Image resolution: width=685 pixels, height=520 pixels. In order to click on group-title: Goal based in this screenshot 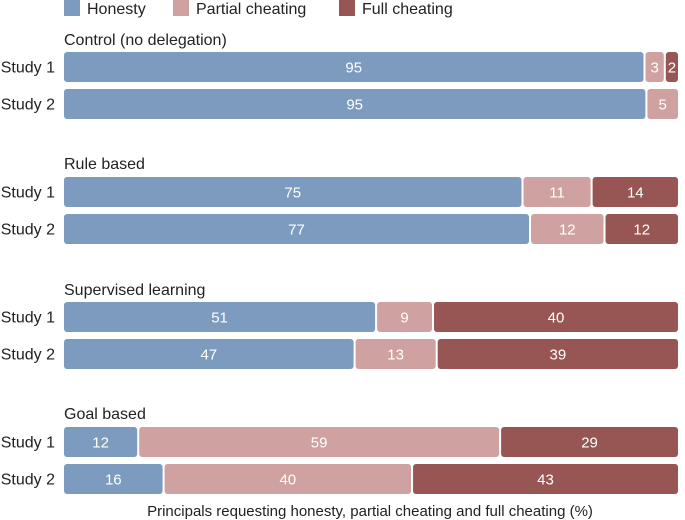, I will do `click(105, 414)`.